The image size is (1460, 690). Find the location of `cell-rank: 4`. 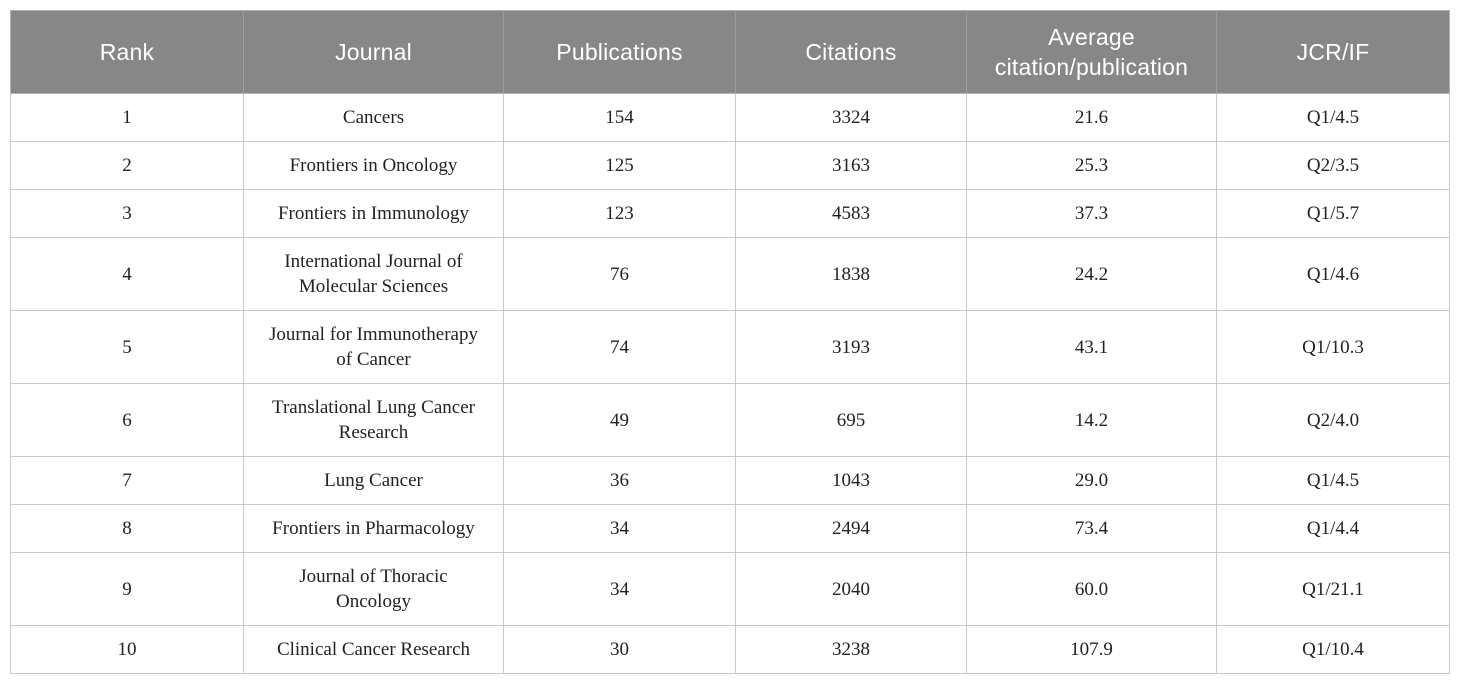

cell-rank: 4 is located at coordinates (127, 274).